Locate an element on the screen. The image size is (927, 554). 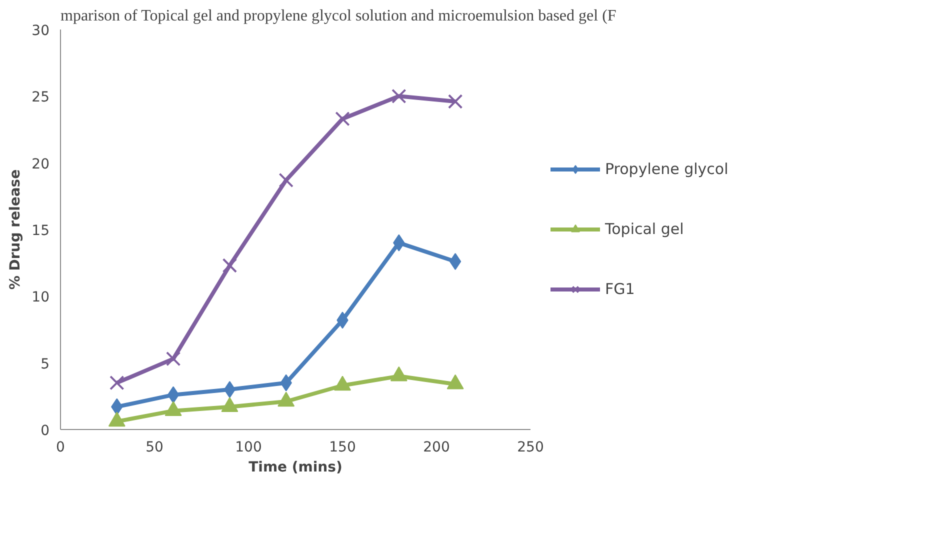
y-tick-label: 0 is located at coordinates (45, 431).